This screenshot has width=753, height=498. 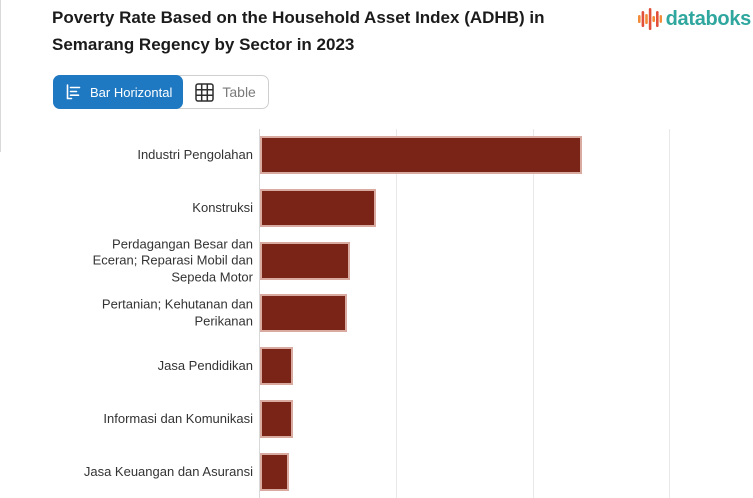 I want to click on table-button: Table, so click(x=224, y=92).